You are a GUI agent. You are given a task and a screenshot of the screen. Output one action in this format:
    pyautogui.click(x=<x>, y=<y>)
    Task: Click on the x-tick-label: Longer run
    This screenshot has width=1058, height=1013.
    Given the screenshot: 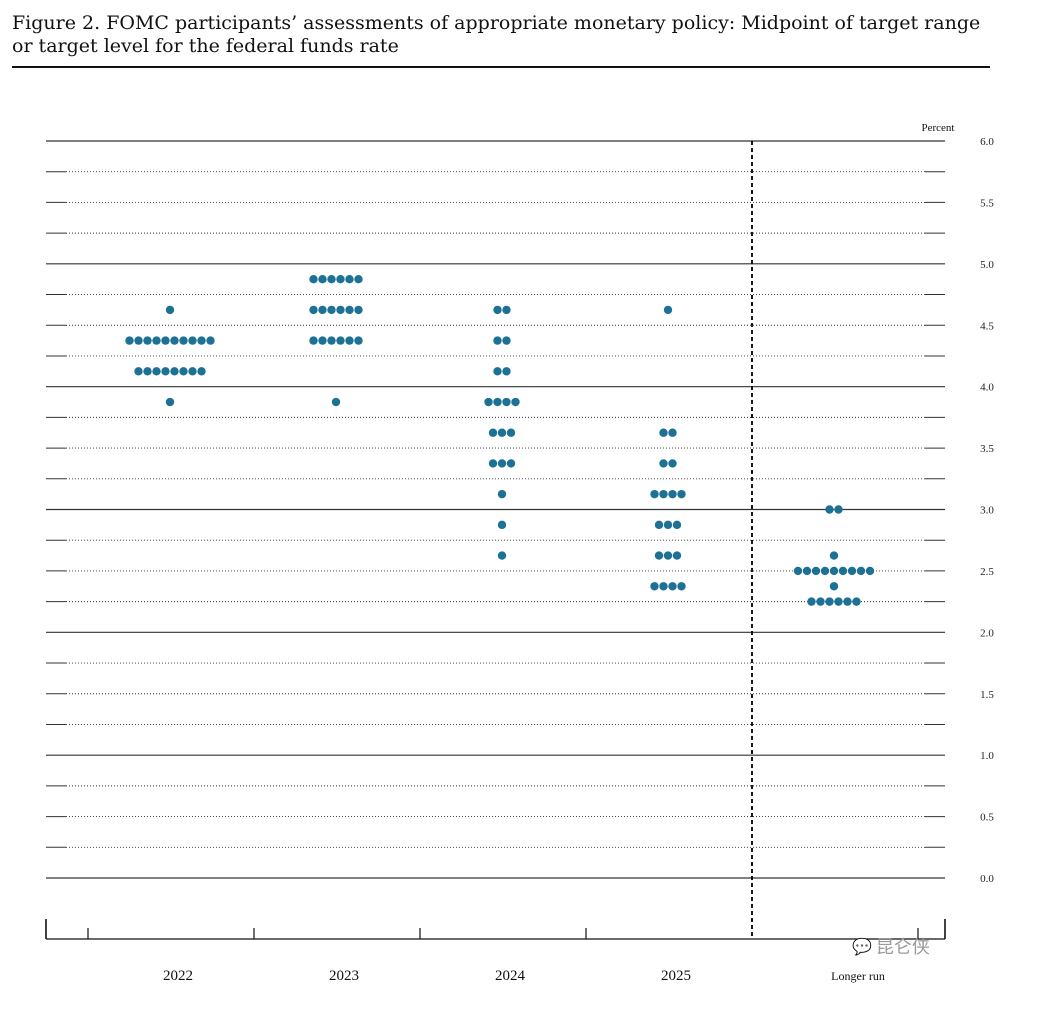 What is the action you would take?
    pyautogui.click(x=858, y=976)
    